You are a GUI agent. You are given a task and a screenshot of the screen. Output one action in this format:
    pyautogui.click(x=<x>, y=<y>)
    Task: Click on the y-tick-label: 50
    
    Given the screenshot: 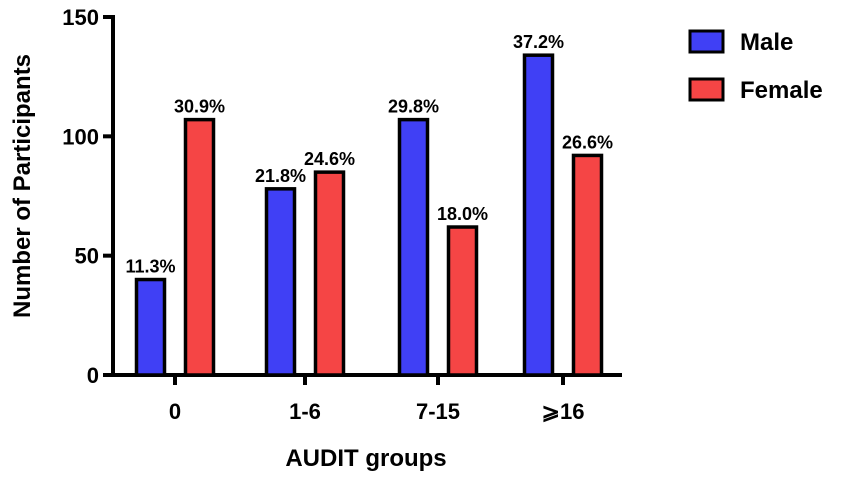 What is the action you would take?
    pyautogui.click(x=87, y=256)
    